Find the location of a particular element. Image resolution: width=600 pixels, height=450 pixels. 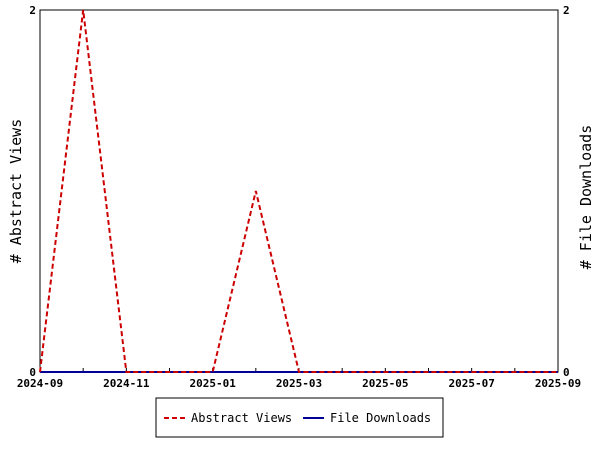

legend-box is located at coordinates (299, 417).